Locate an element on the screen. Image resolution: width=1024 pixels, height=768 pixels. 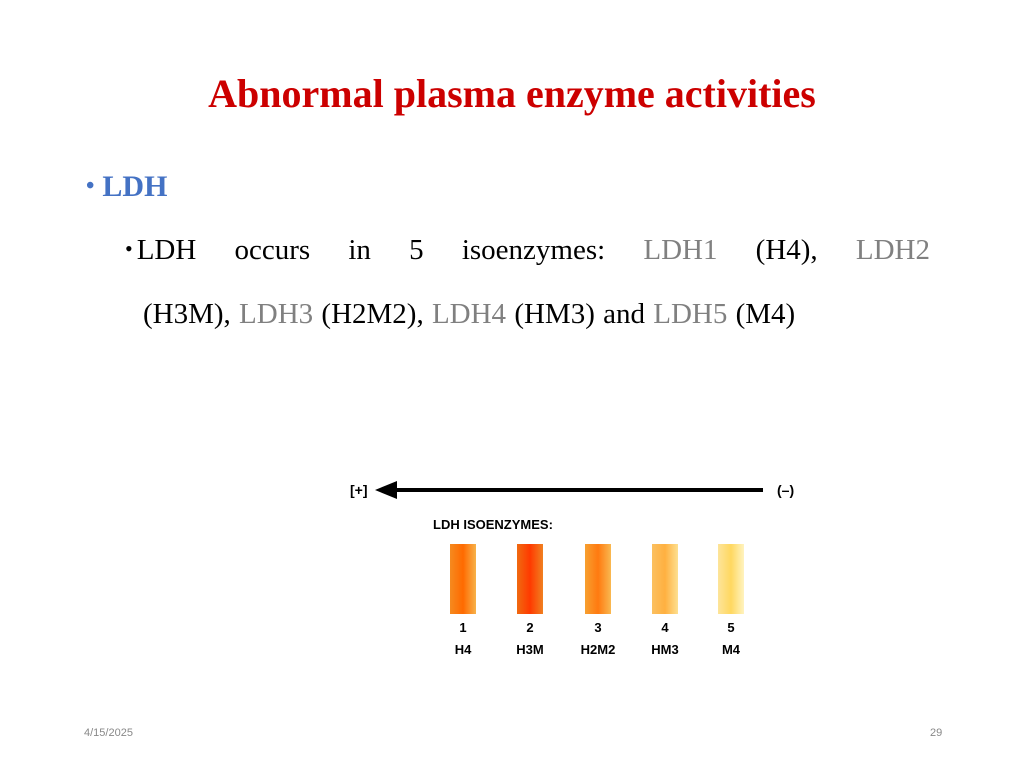
bullet-ldh: • LDH is located at coordinates (126, 187).